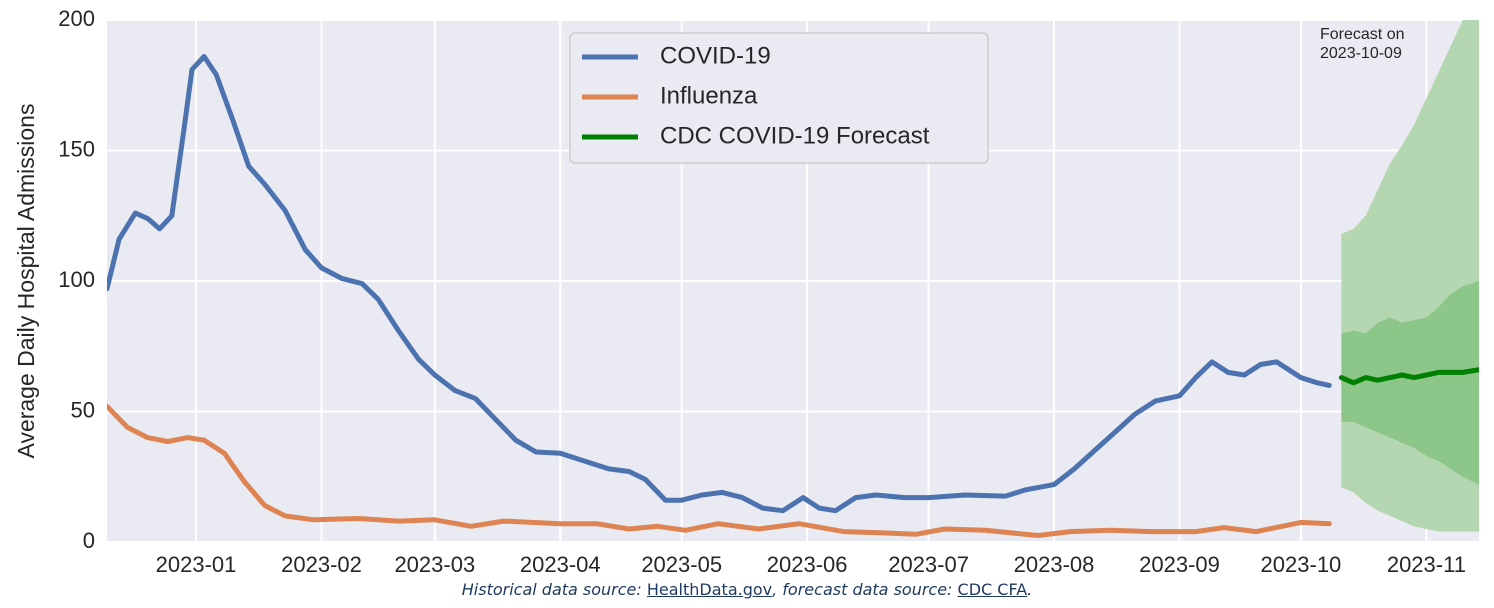 This screenshot has height=608, width=1494. What do you see at coordinates (928, 564) in the screenshot?
I see `x-tick-label: 2023-07` at bounding box center [928, 564].